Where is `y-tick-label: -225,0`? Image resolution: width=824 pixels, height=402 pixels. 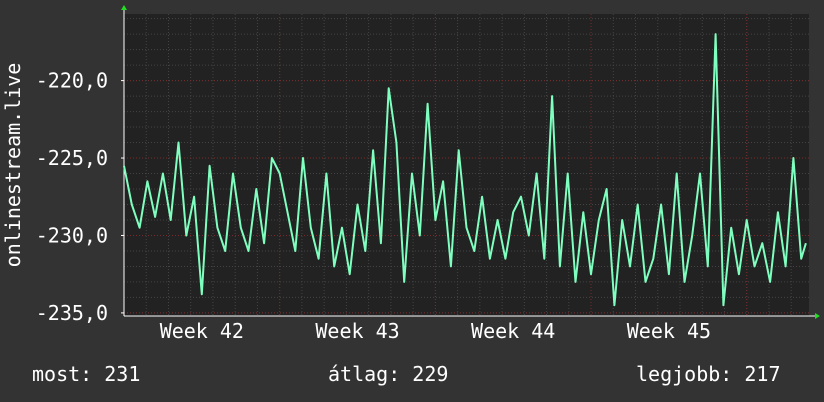
y-tick-label: -225,0 is located at coordinates (72, 158).